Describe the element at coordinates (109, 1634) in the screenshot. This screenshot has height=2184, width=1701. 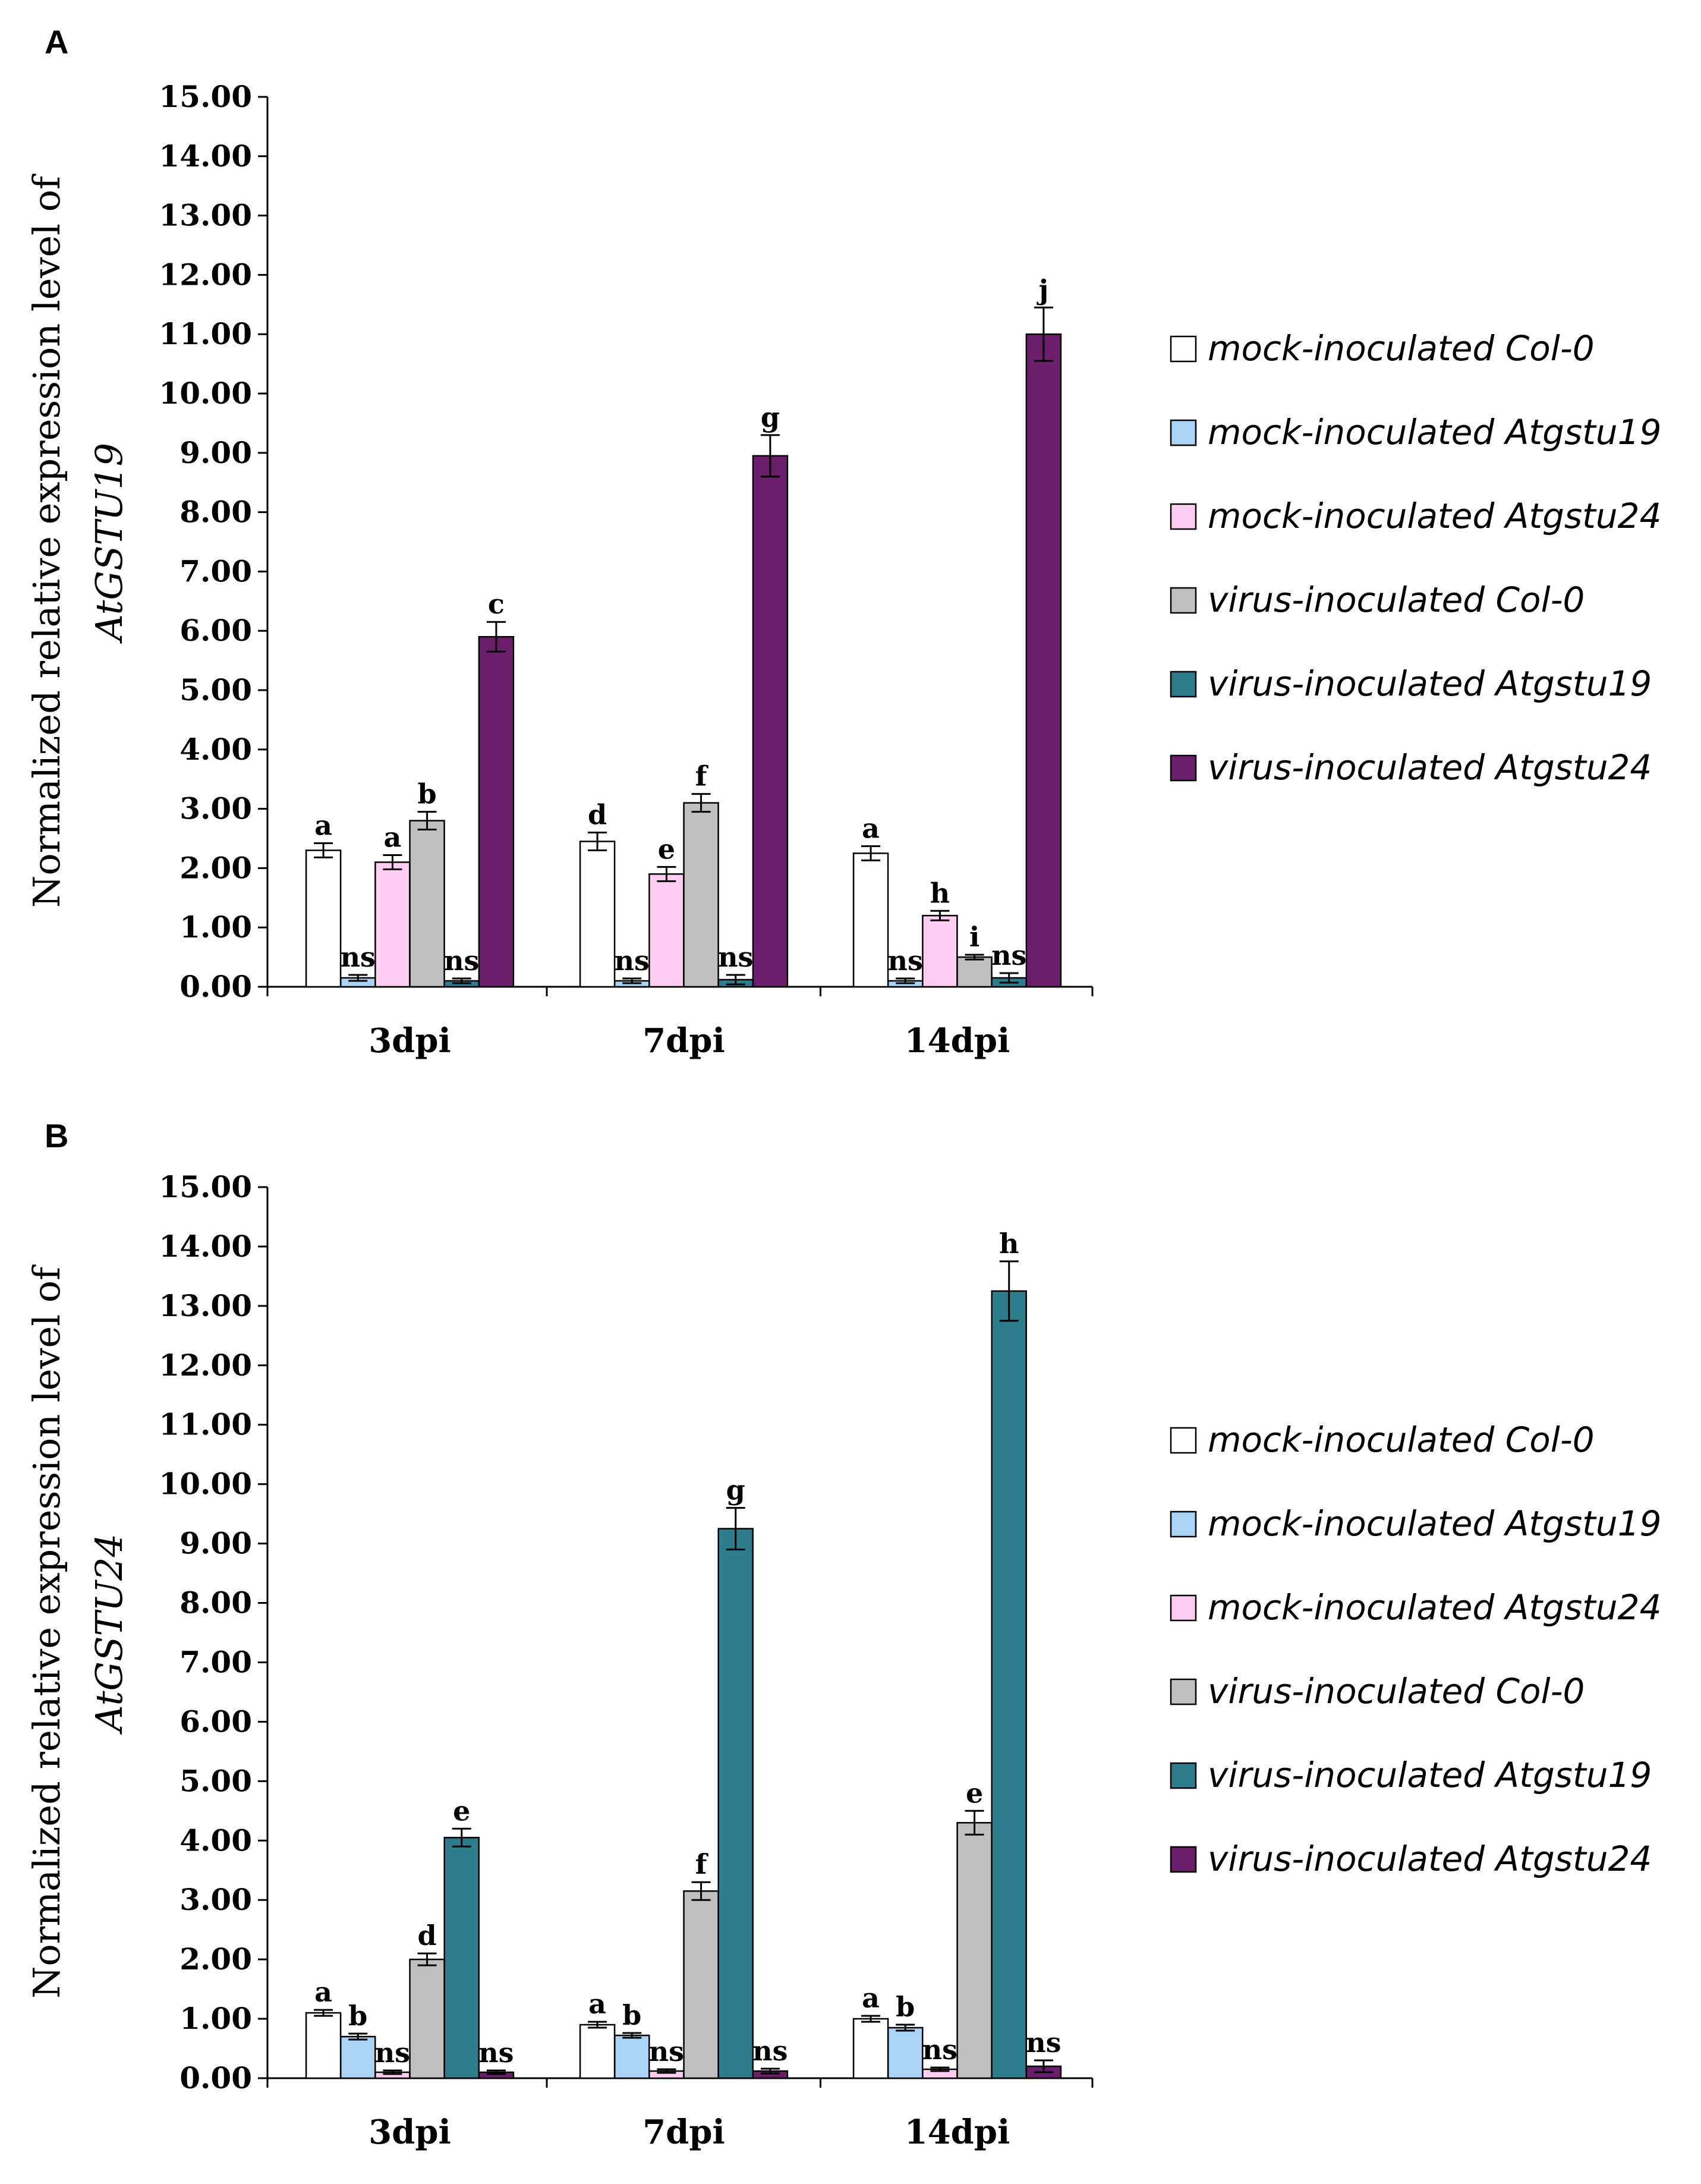
I see `y-axis-title-gene: AtGSTU24` at that location.